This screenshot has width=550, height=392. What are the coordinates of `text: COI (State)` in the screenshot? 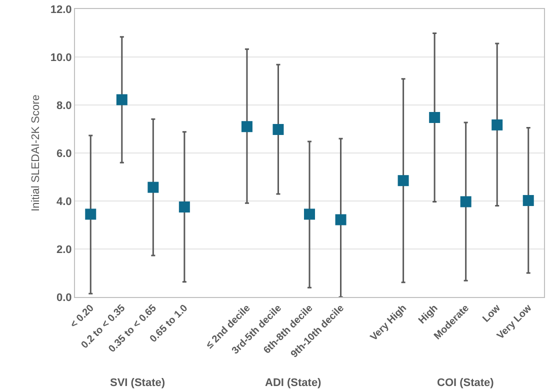 It's located at (465, 383).